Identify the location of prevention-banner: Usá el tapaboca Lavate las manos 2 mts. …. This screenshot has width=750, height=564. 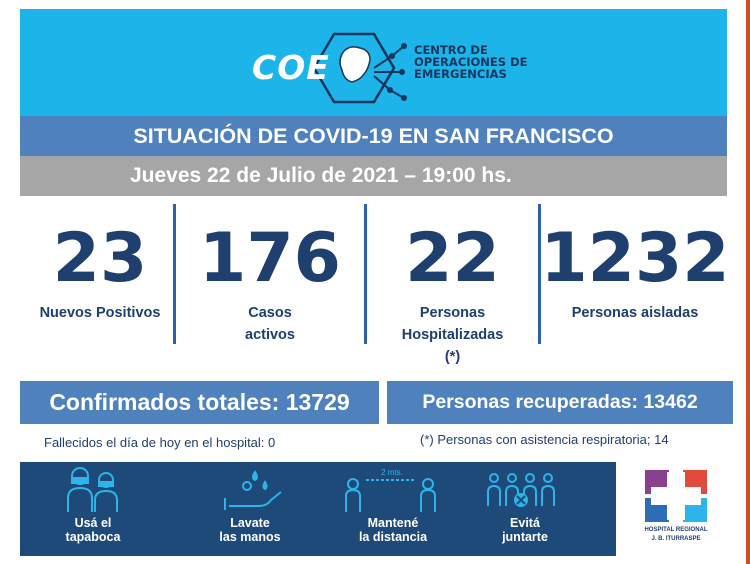
(318, 509).